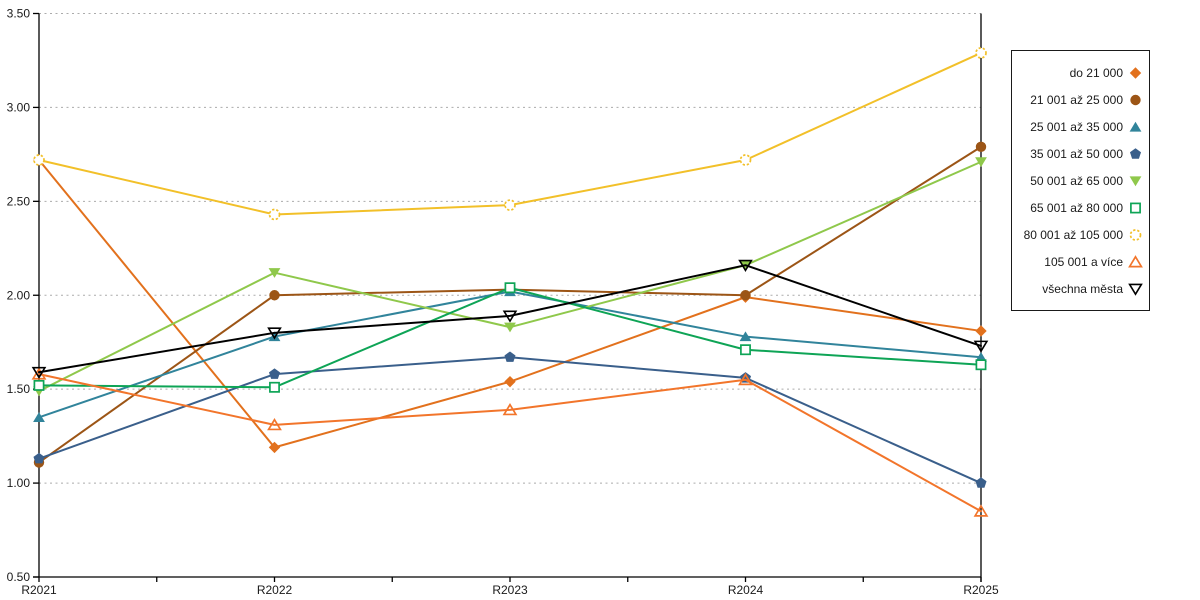 Image resolution: width=1200 pixels, height=600 pixels. I want to click on legend-item-7: 105 001 a více, so click(1081, 261).